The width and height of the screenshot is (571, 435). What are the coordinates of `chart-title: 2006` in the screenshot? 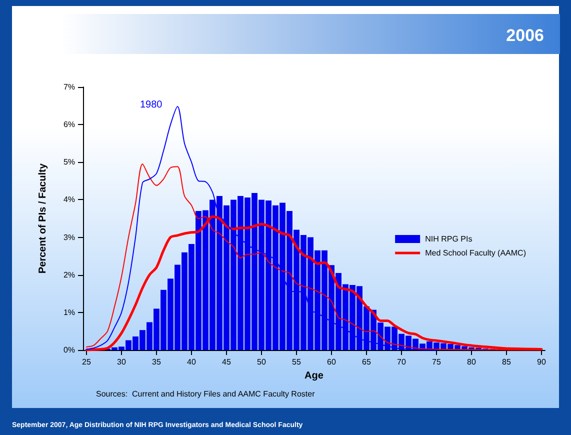 It's located at (525, 35).